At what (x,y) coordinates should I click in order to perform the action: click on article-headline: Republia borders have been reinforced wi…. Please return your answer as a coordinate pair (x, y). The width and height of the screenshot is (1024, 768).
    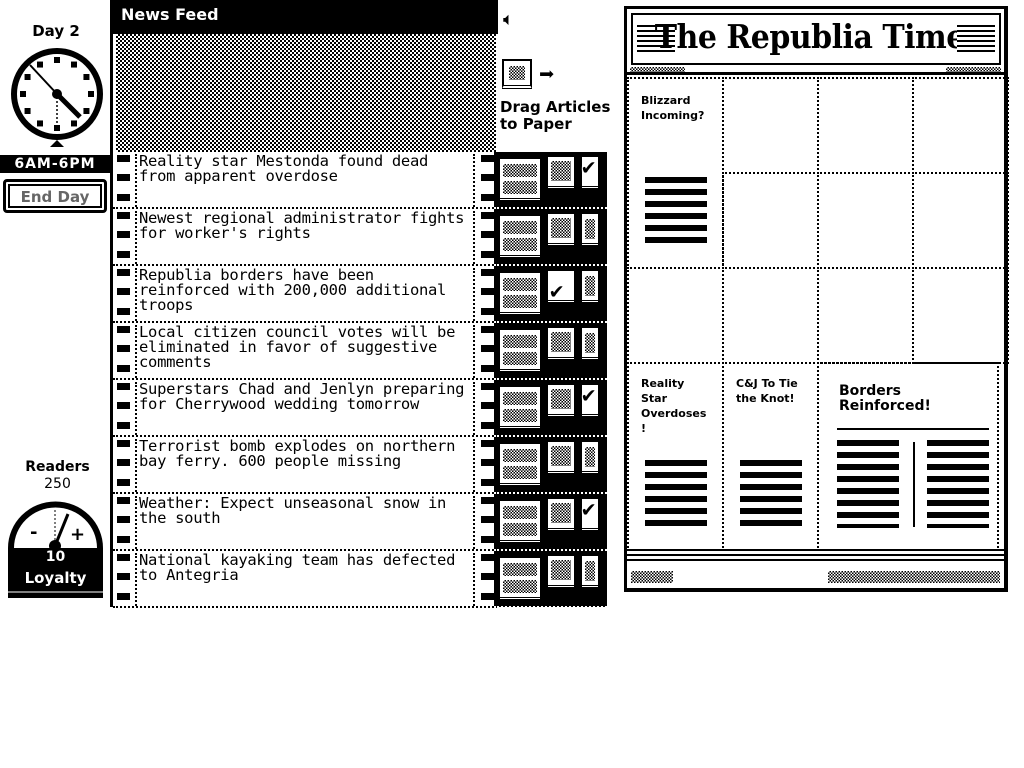
    Looking at the image, I should click on (305, 294).